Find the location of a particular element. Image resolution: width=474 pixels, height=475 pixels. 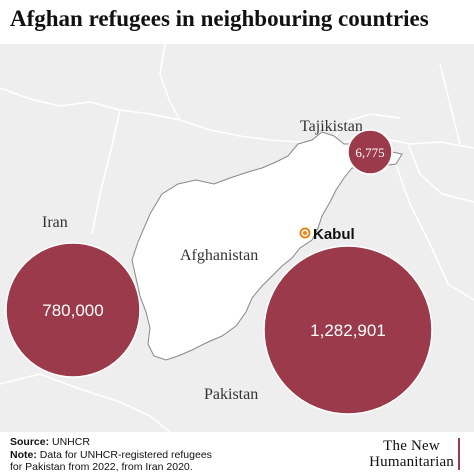

bubble-tajikistan-label: 6,775 is located at coordinates (369, 152).